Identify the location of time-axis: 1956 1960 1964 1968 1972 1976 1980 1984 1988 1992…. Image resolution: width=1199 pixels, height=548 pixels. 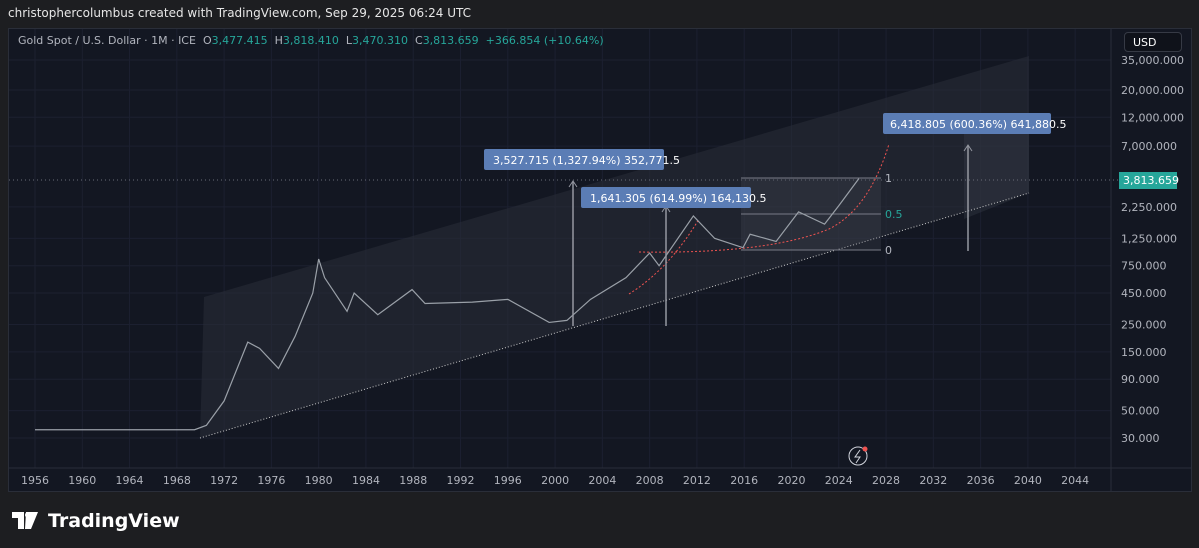
(555, 480).